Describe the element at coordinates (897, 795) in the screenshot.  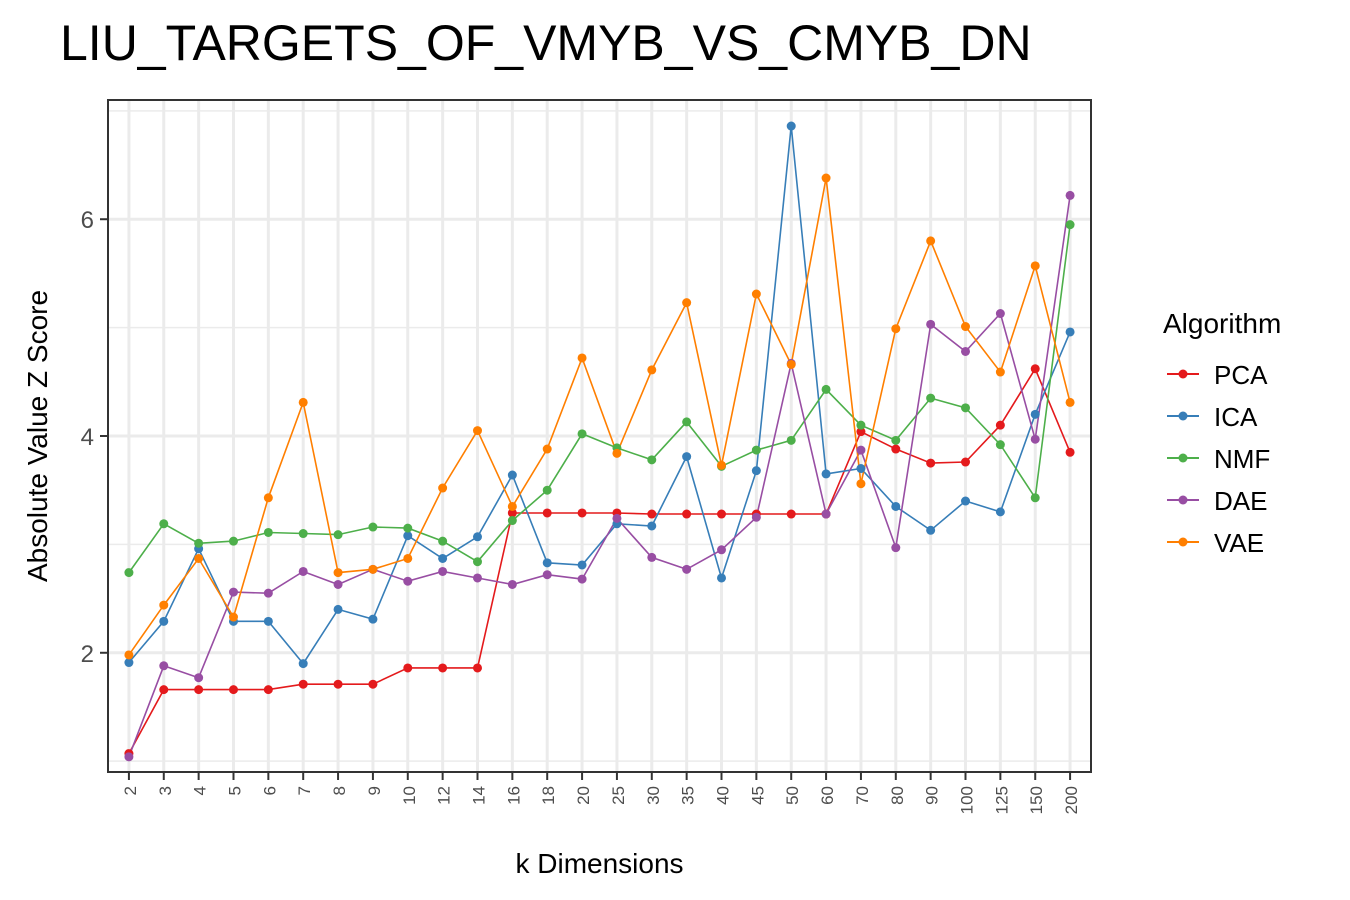
I see `x-tick-label: 80` at that location.